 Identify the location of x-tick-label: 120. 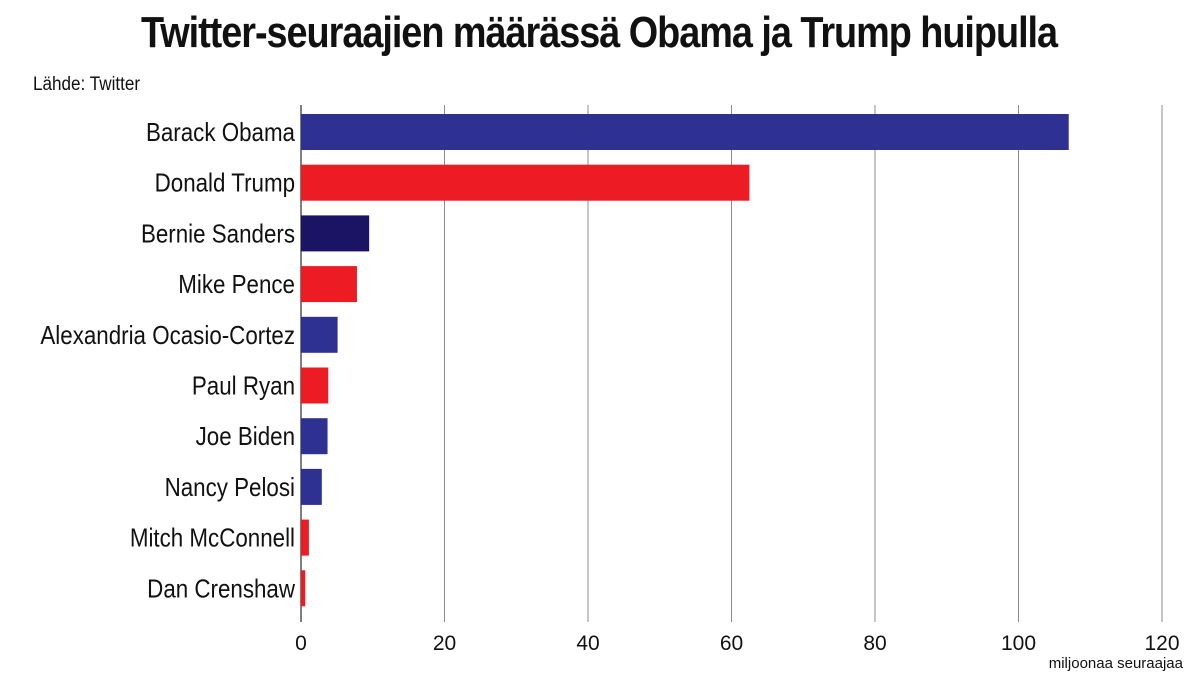
(1161, 643).